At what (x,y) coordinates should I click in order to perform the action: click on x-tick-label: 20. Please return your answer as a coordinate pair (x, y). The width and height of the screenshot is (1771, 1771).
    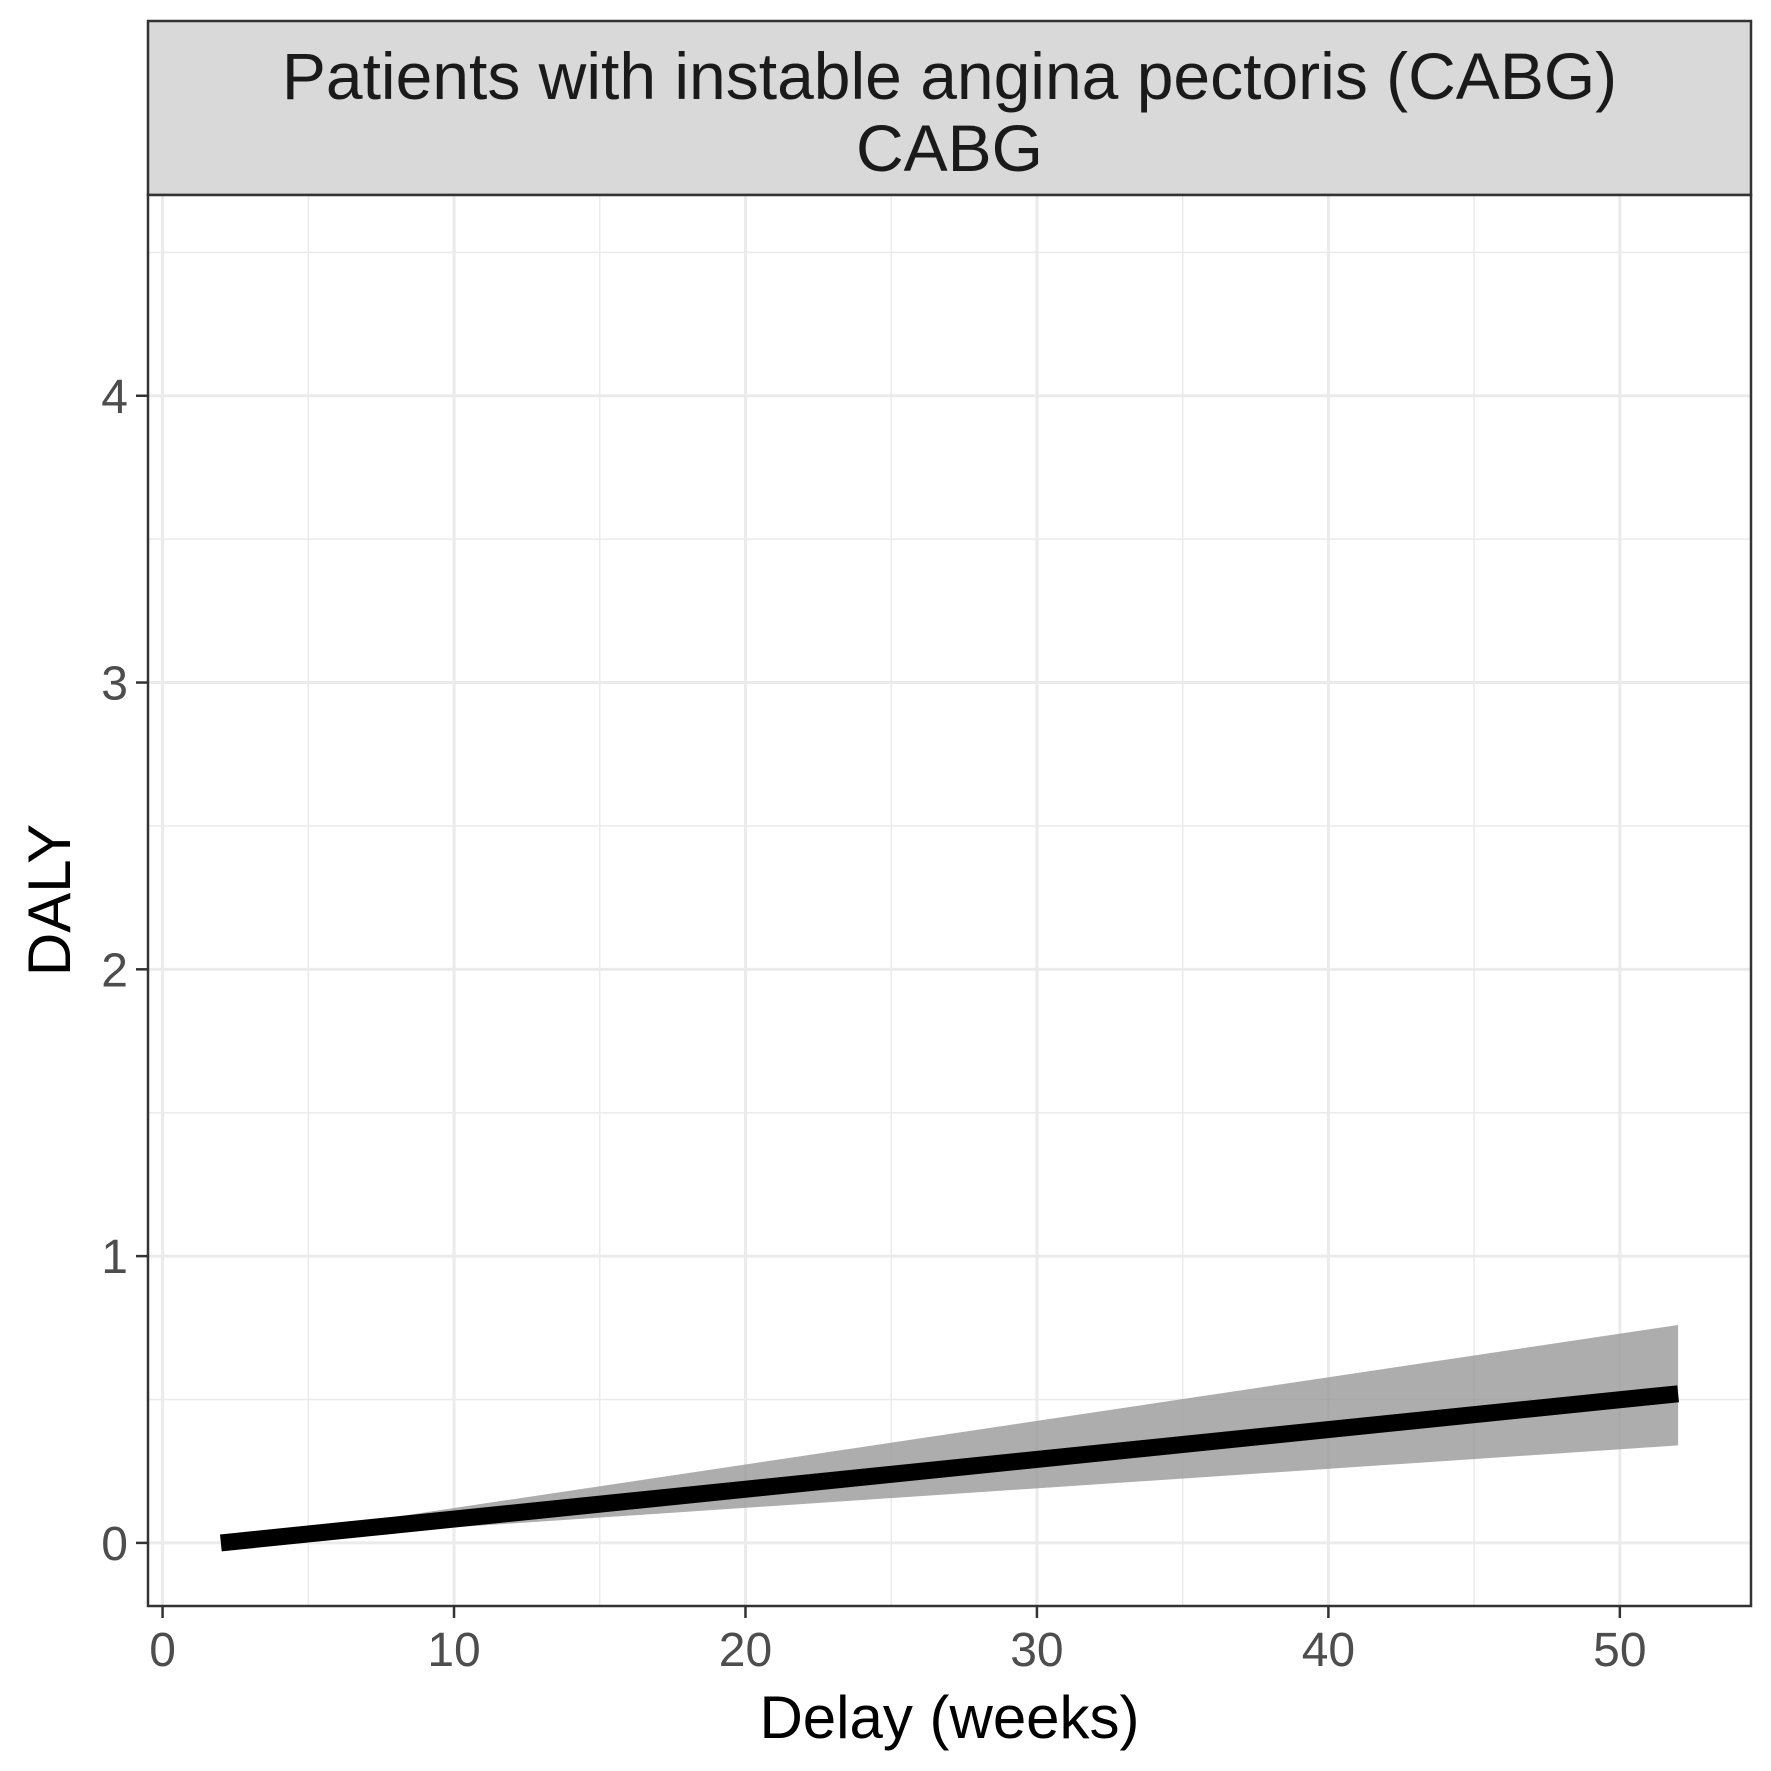
    Looking at the image, I should click on (745, 1650).